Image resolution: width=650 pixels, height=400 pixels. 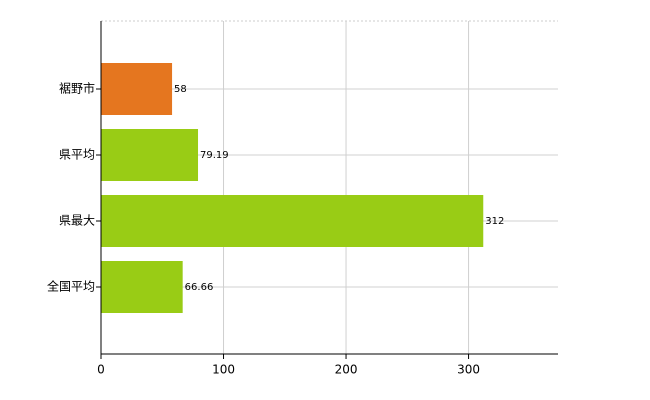 What do you see at coordinates (77, 221) in the screenshot?
I see `y-tick-label: 県最大` at bounding box center [77, 221].